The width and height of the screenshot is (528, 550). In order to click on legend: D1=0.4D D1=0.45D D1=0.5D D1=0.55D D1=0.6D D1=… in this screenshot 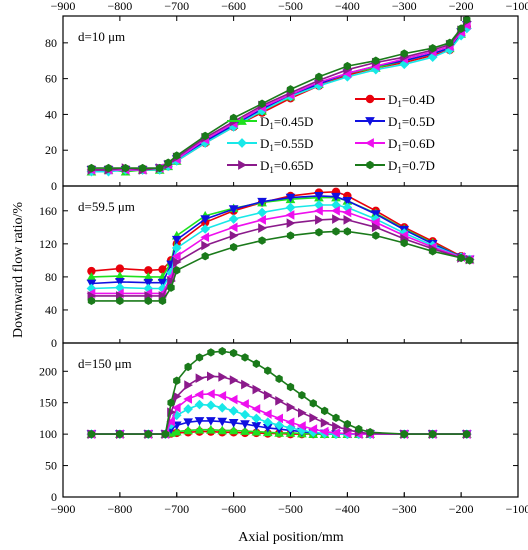, I will do `click(331, 133)`.